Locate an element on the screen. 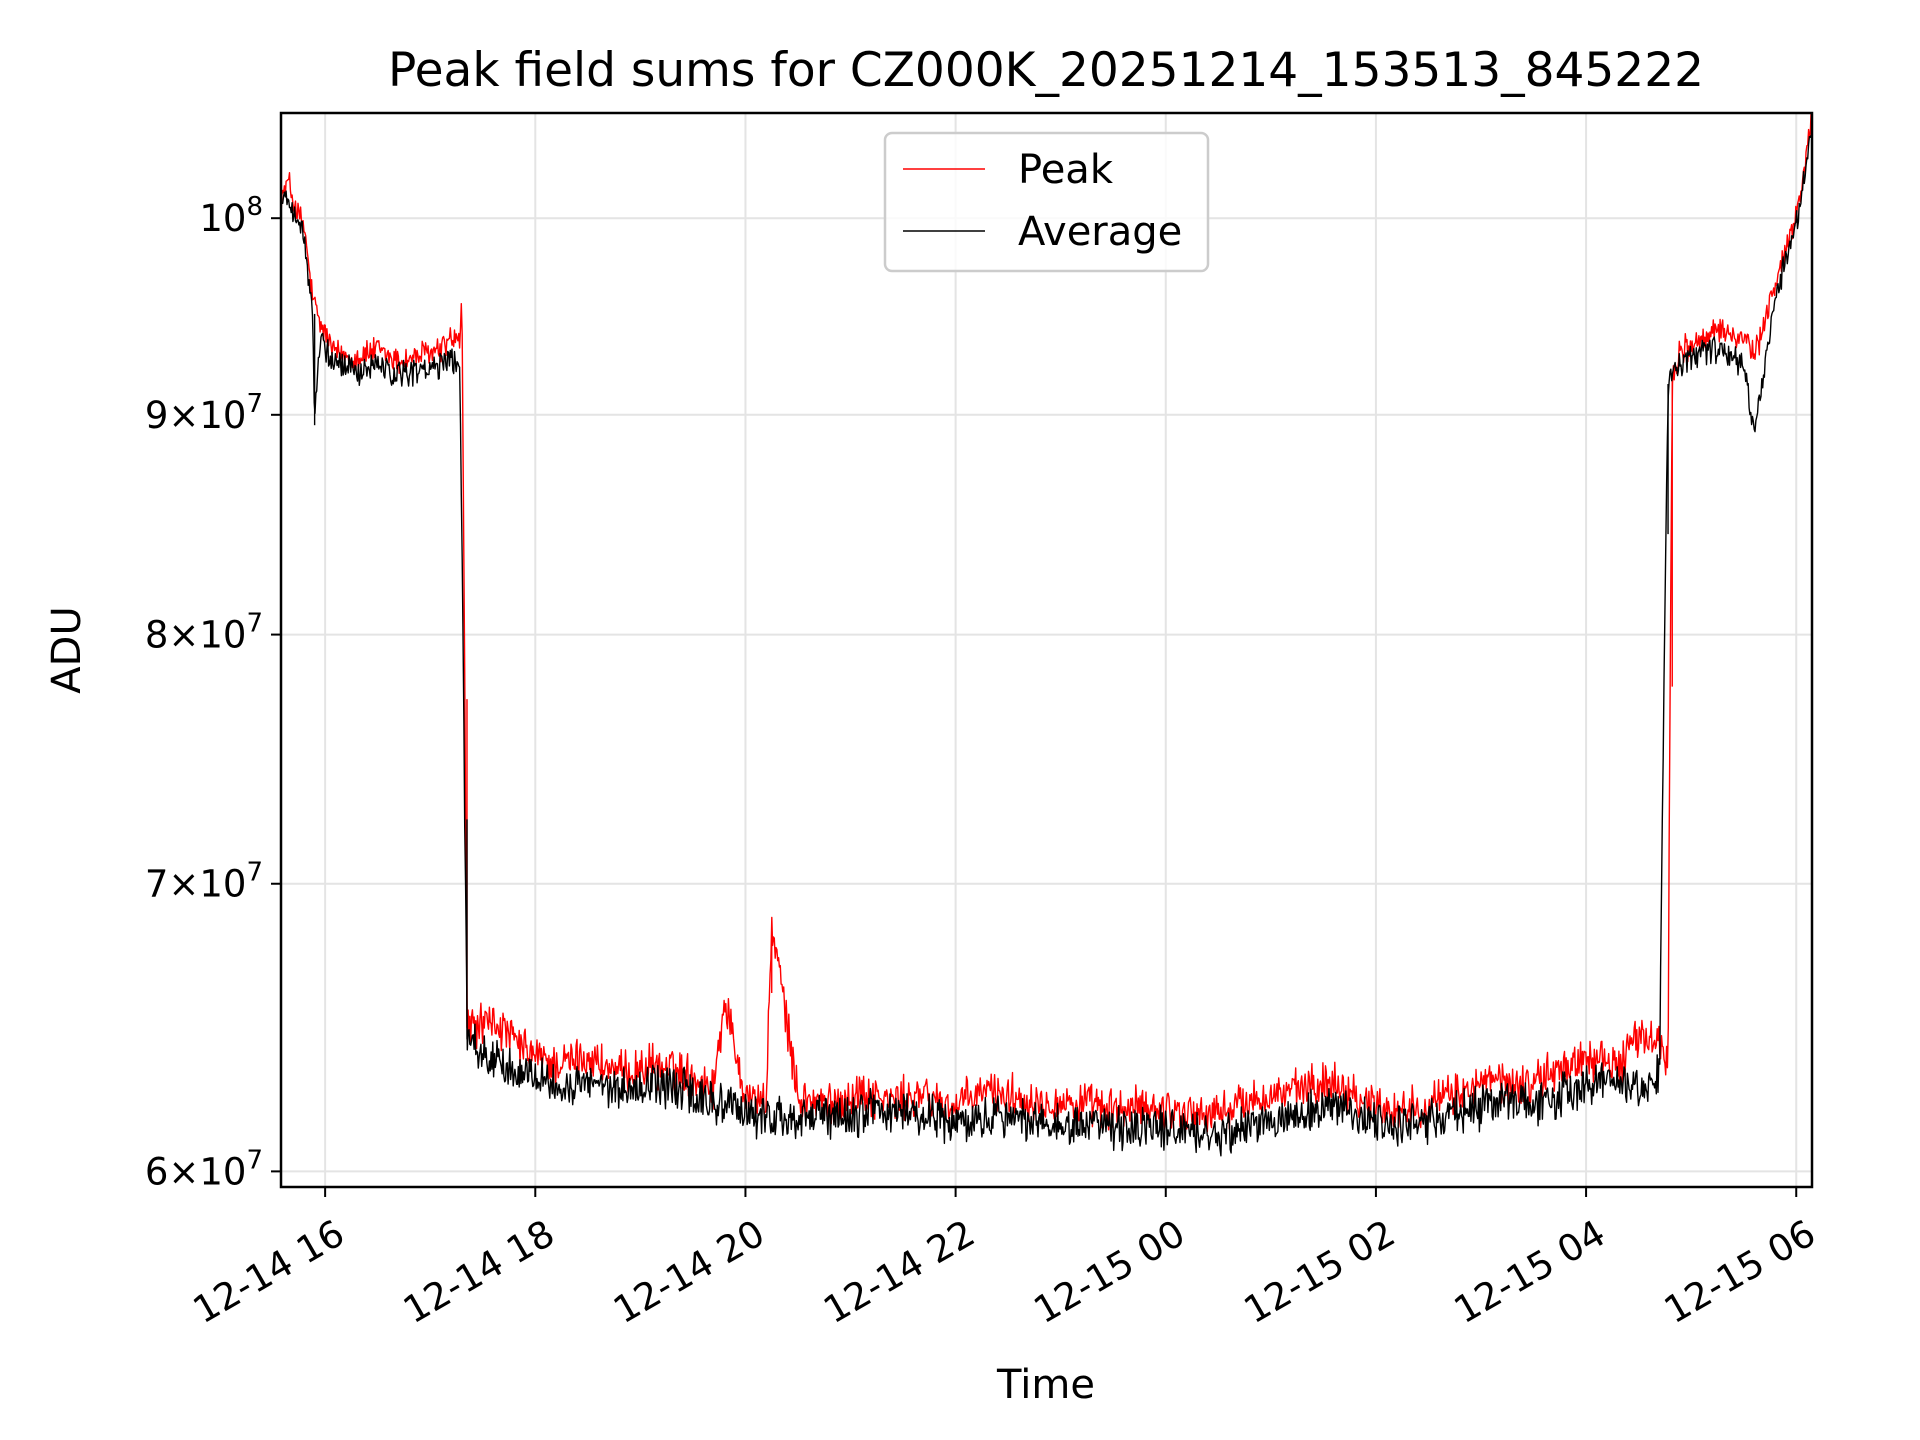 This screenshot has width=1920, height=1440. x-tick-label: 12-15 00 is located at coordinates (1110, 1272).